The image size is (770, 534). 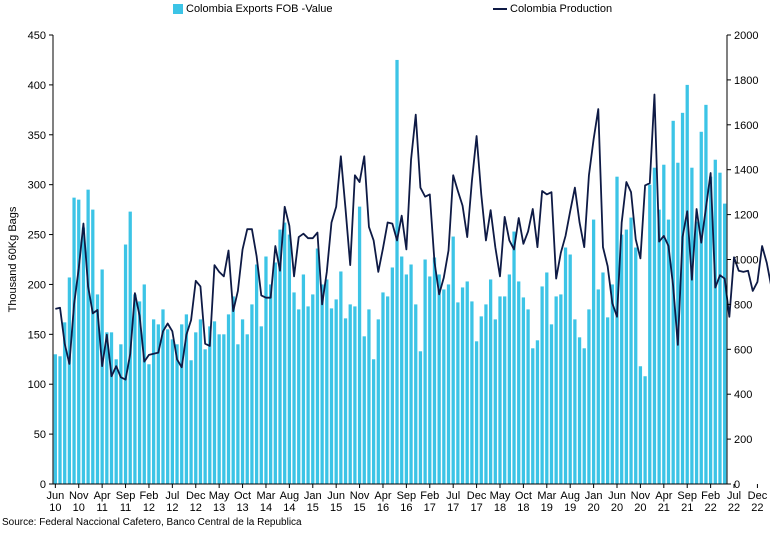 I want to click on x-tick-month: Feb, so click(x=710, y=496).